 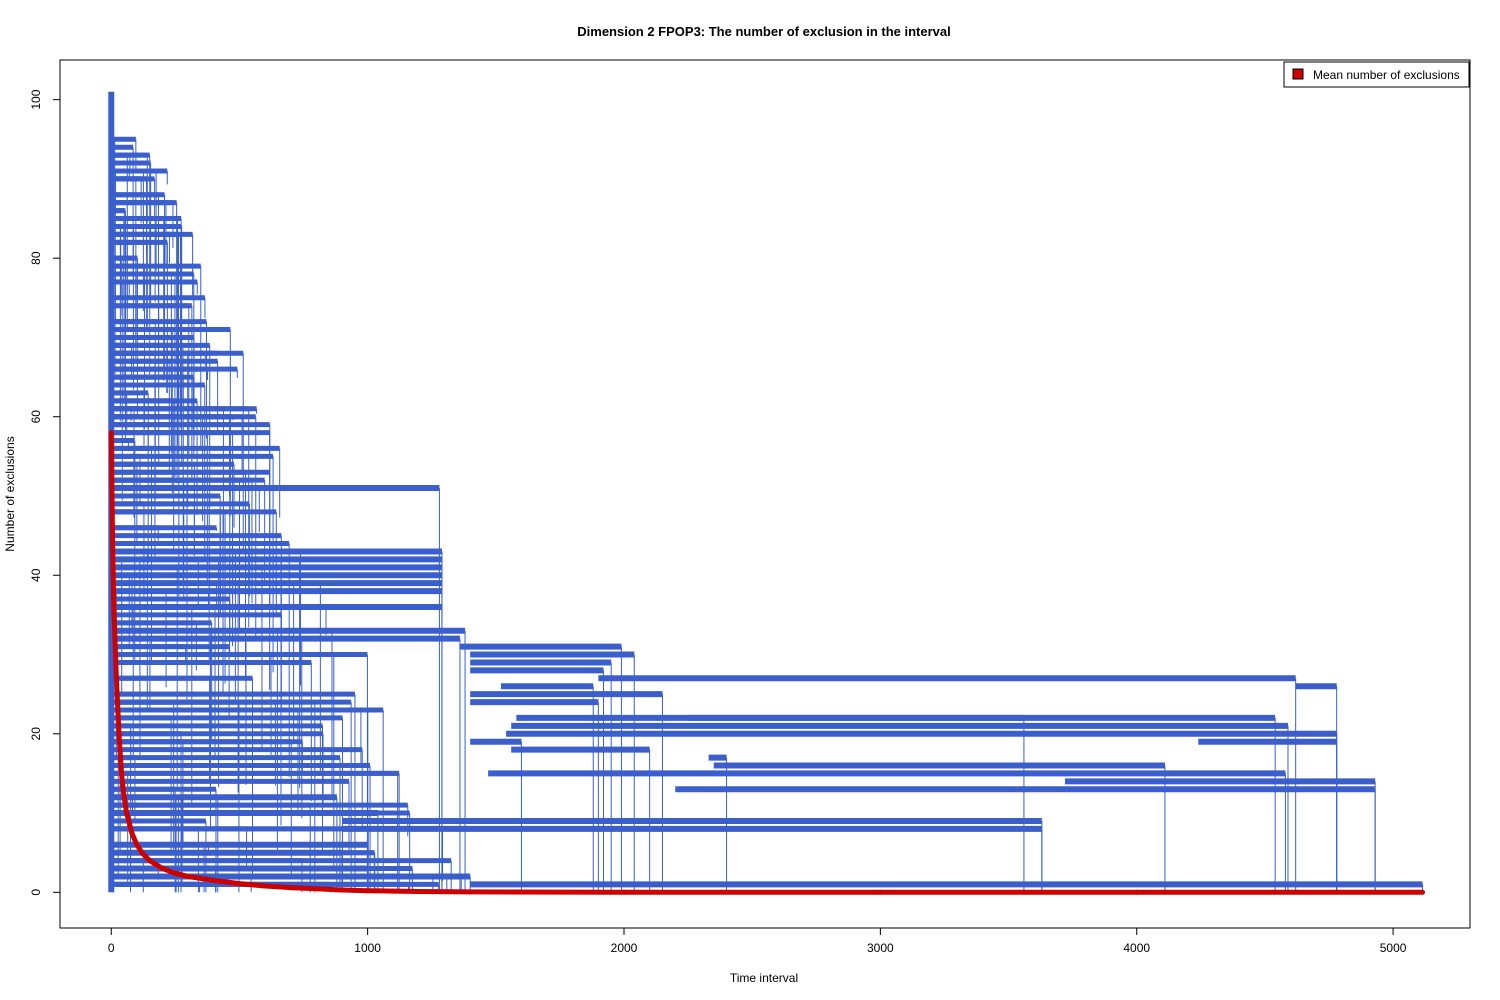 I want to click on x-tick-label-0: 0, so click(x=111, y=948).